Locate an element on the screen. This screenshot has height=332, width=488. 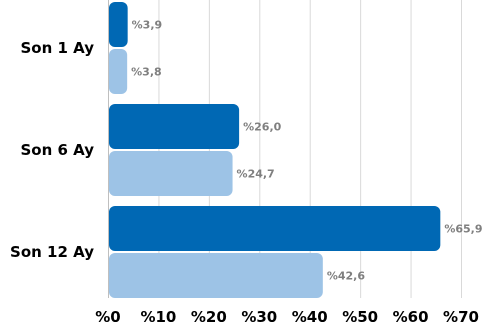
category-label: Son 12 Ay is located at coordinates (52, 252).